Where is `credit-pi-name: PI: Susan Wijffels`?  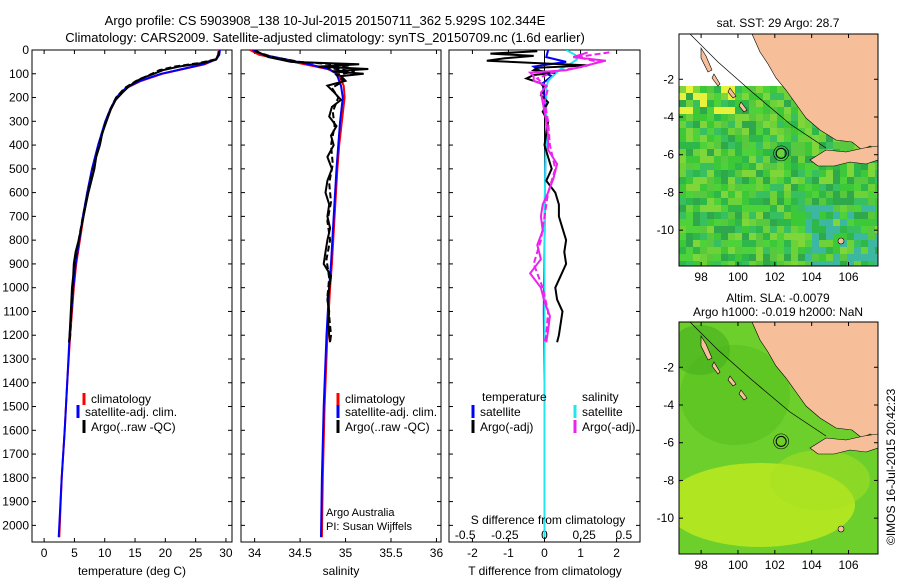 credit-pi-name: PI: Susan Wijffels is located at coordinates (369, 527).